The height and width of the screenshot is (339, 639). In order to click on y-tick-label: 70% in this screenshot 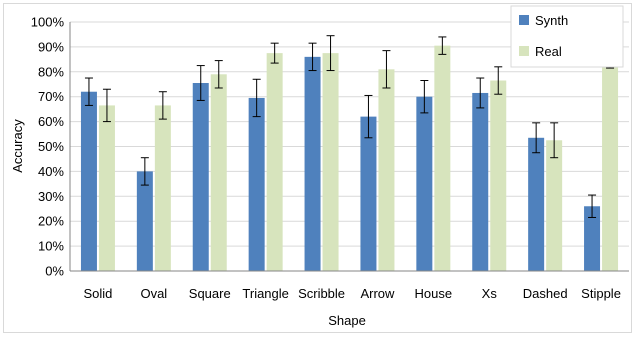, I will do `click(51, 96)`.